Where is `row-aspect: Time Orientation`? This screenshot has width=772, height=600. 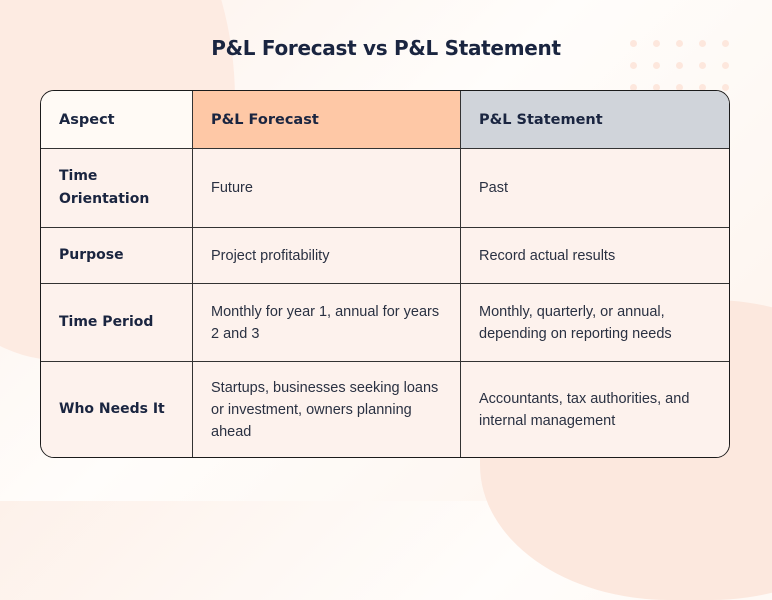
row-aspect: Time Orientation is located at coordinates (117, 188).